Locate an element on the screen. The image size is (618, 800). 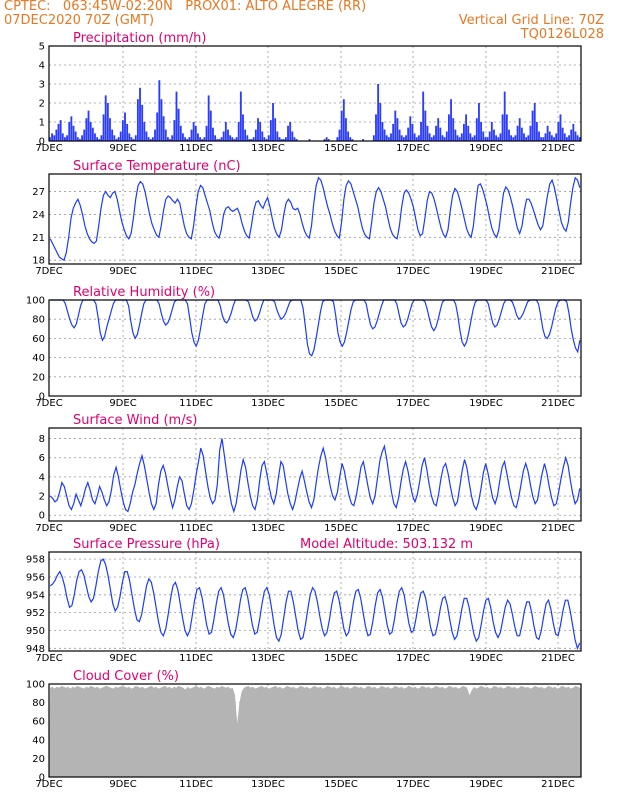
y-tick-label: 6 is located at coordinates (42, 458).